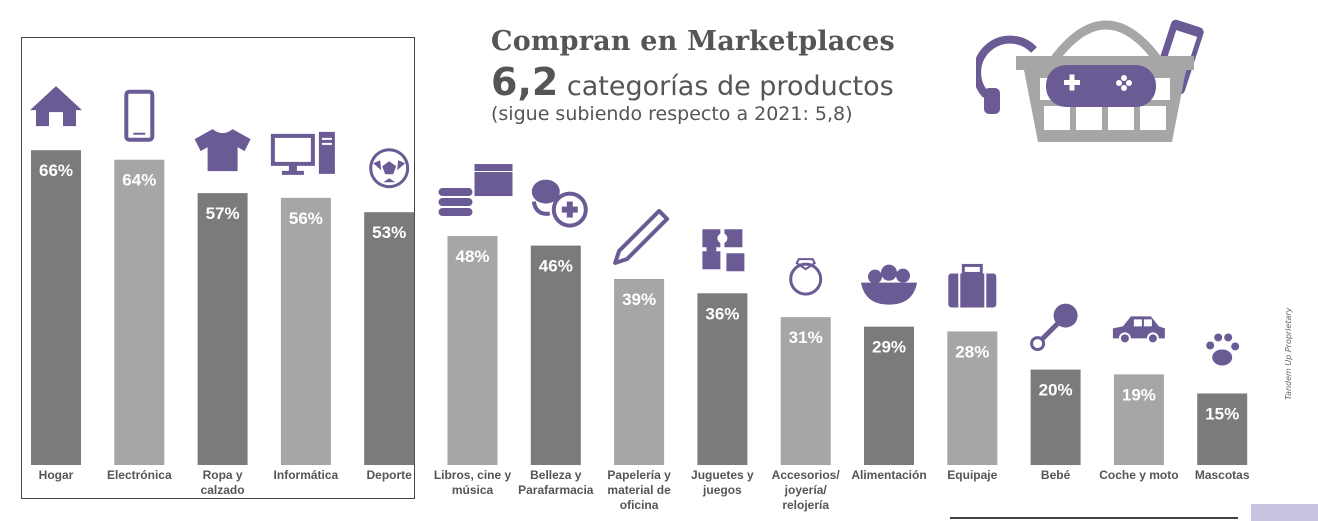 Image resolution: width=1318 pixels, height=521 pixels. Describe the element at coordinates (222, 490) in the screenshot. I see `category-label-line: calzado` at that location.